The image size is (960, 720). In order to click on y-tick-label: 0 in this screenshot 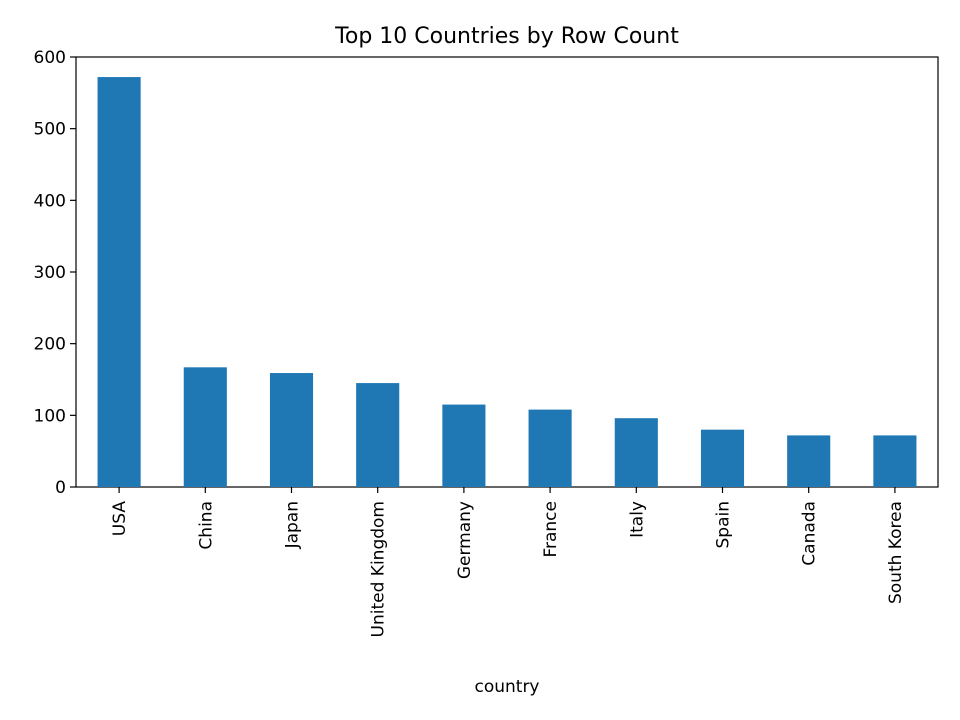, I will do `click(60, 488)`.